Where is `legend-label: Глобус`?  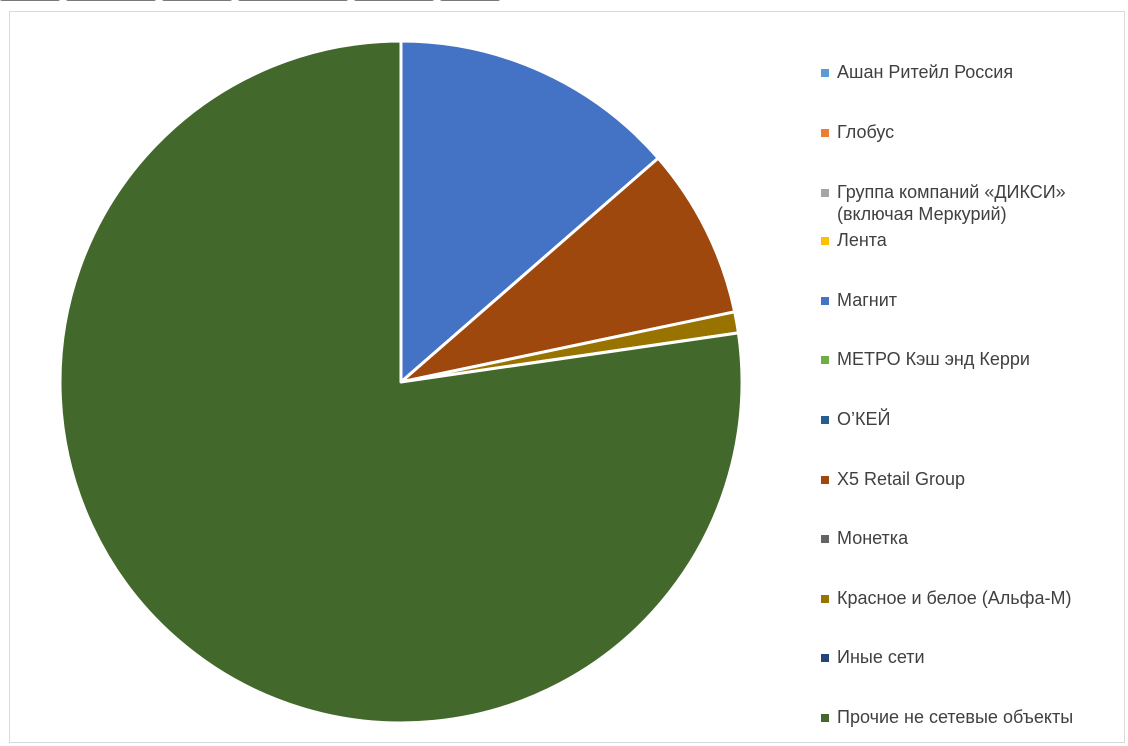
legend-label: Глобус is located at coordinates (866, 132).